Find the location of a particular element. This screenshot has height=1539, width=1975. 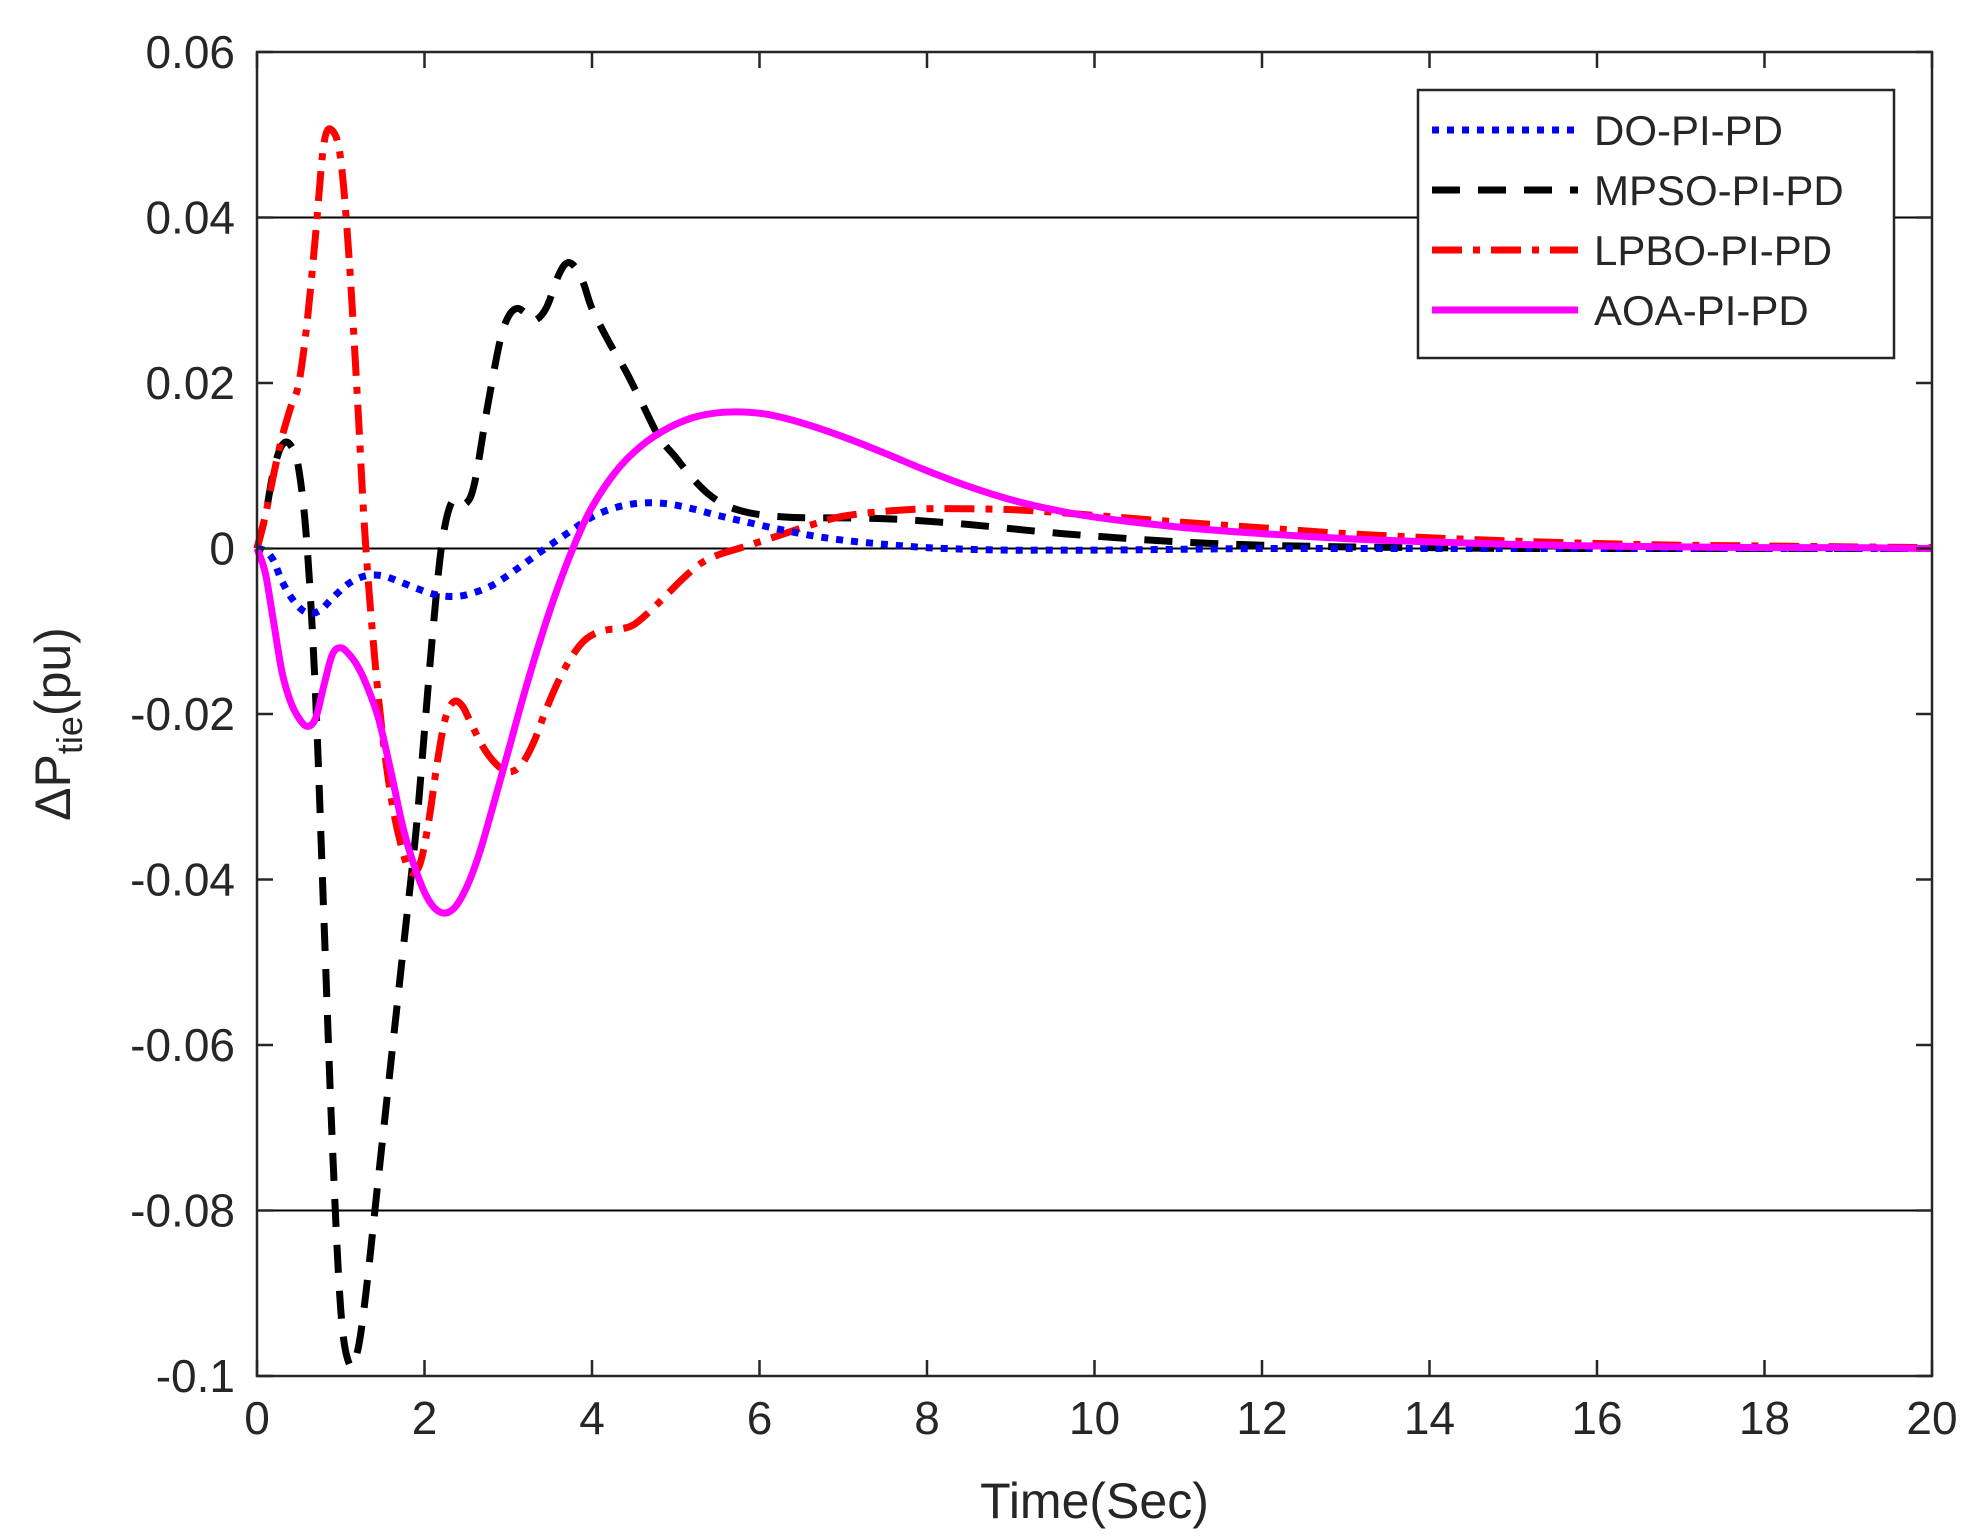

x-tick-label: 14 is located at coordinates (1429, 1418).